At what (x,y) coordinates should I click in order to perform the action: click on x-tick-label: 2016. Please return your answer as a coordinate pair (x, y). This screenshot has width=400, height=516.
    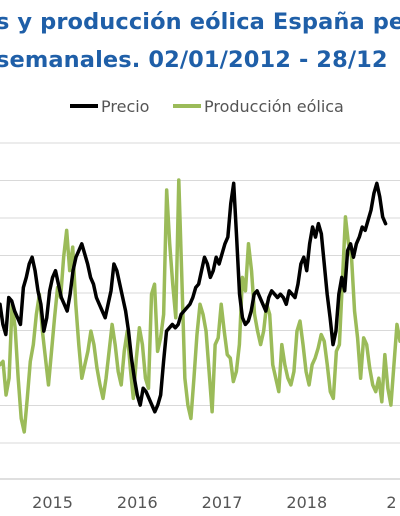
    Looking at the image, I should click on (137, 502).